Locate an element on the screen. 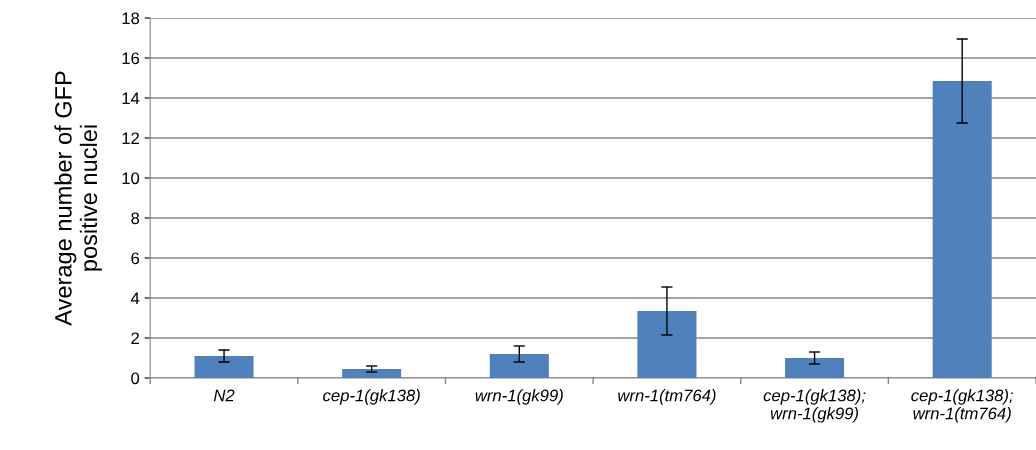  y-tick-label: 10 is located at coordinates (131, 178).